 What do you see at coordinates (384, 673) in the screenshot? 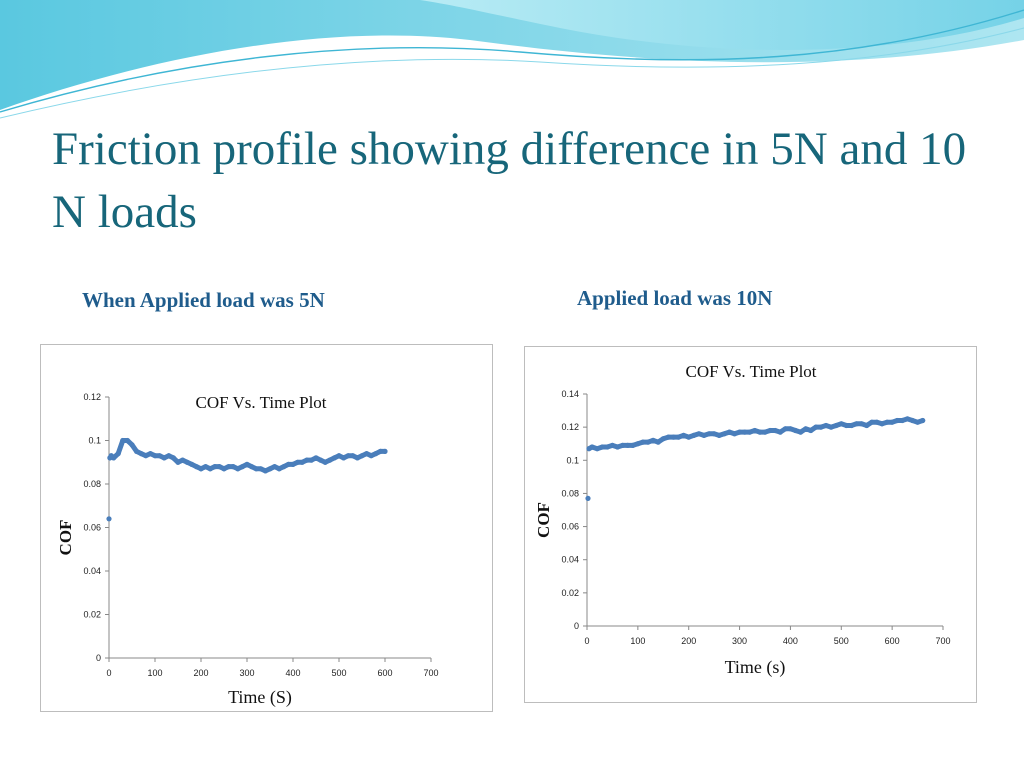
I see `x-tick-label: 600` at bounding box center [384, 673].